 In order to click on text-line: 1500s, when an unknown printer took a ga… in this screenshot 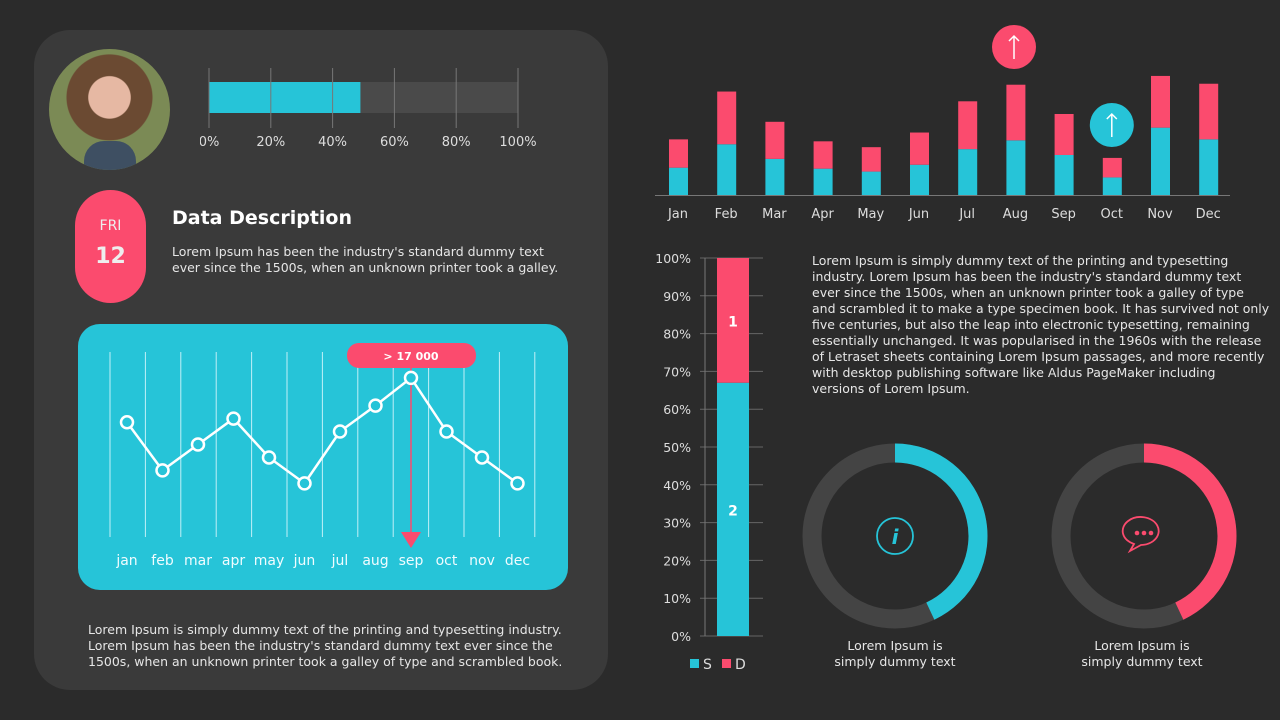, I will do `click(325, 661)`.